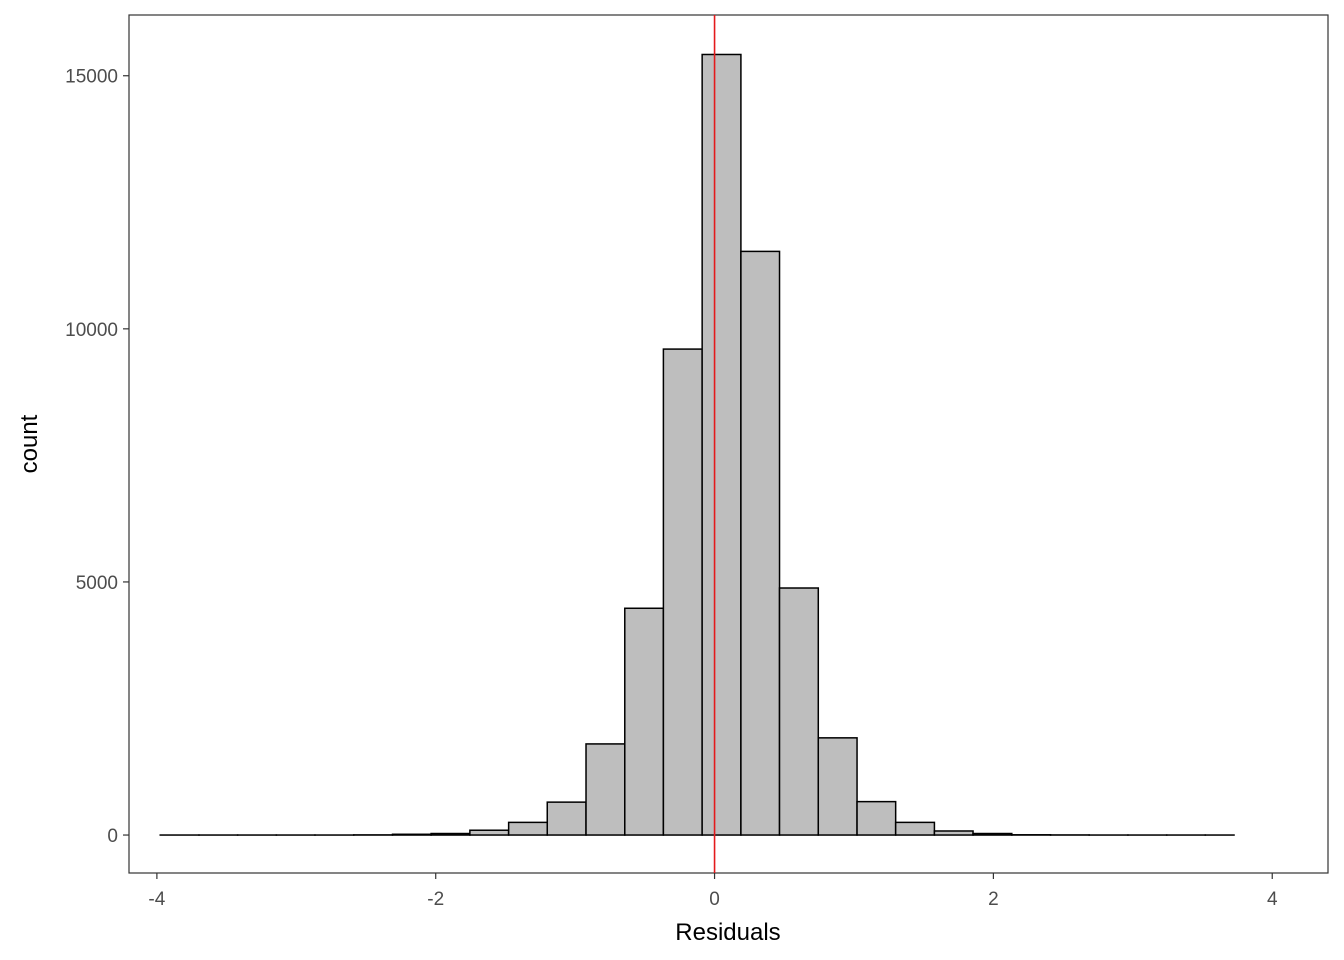 The width and height of the screenshot is (1344, 960). What do you see at coordinates (727, 932) in the screenshot?
I see `x-axis-title: Residuals` at bounding box center [727, 932].